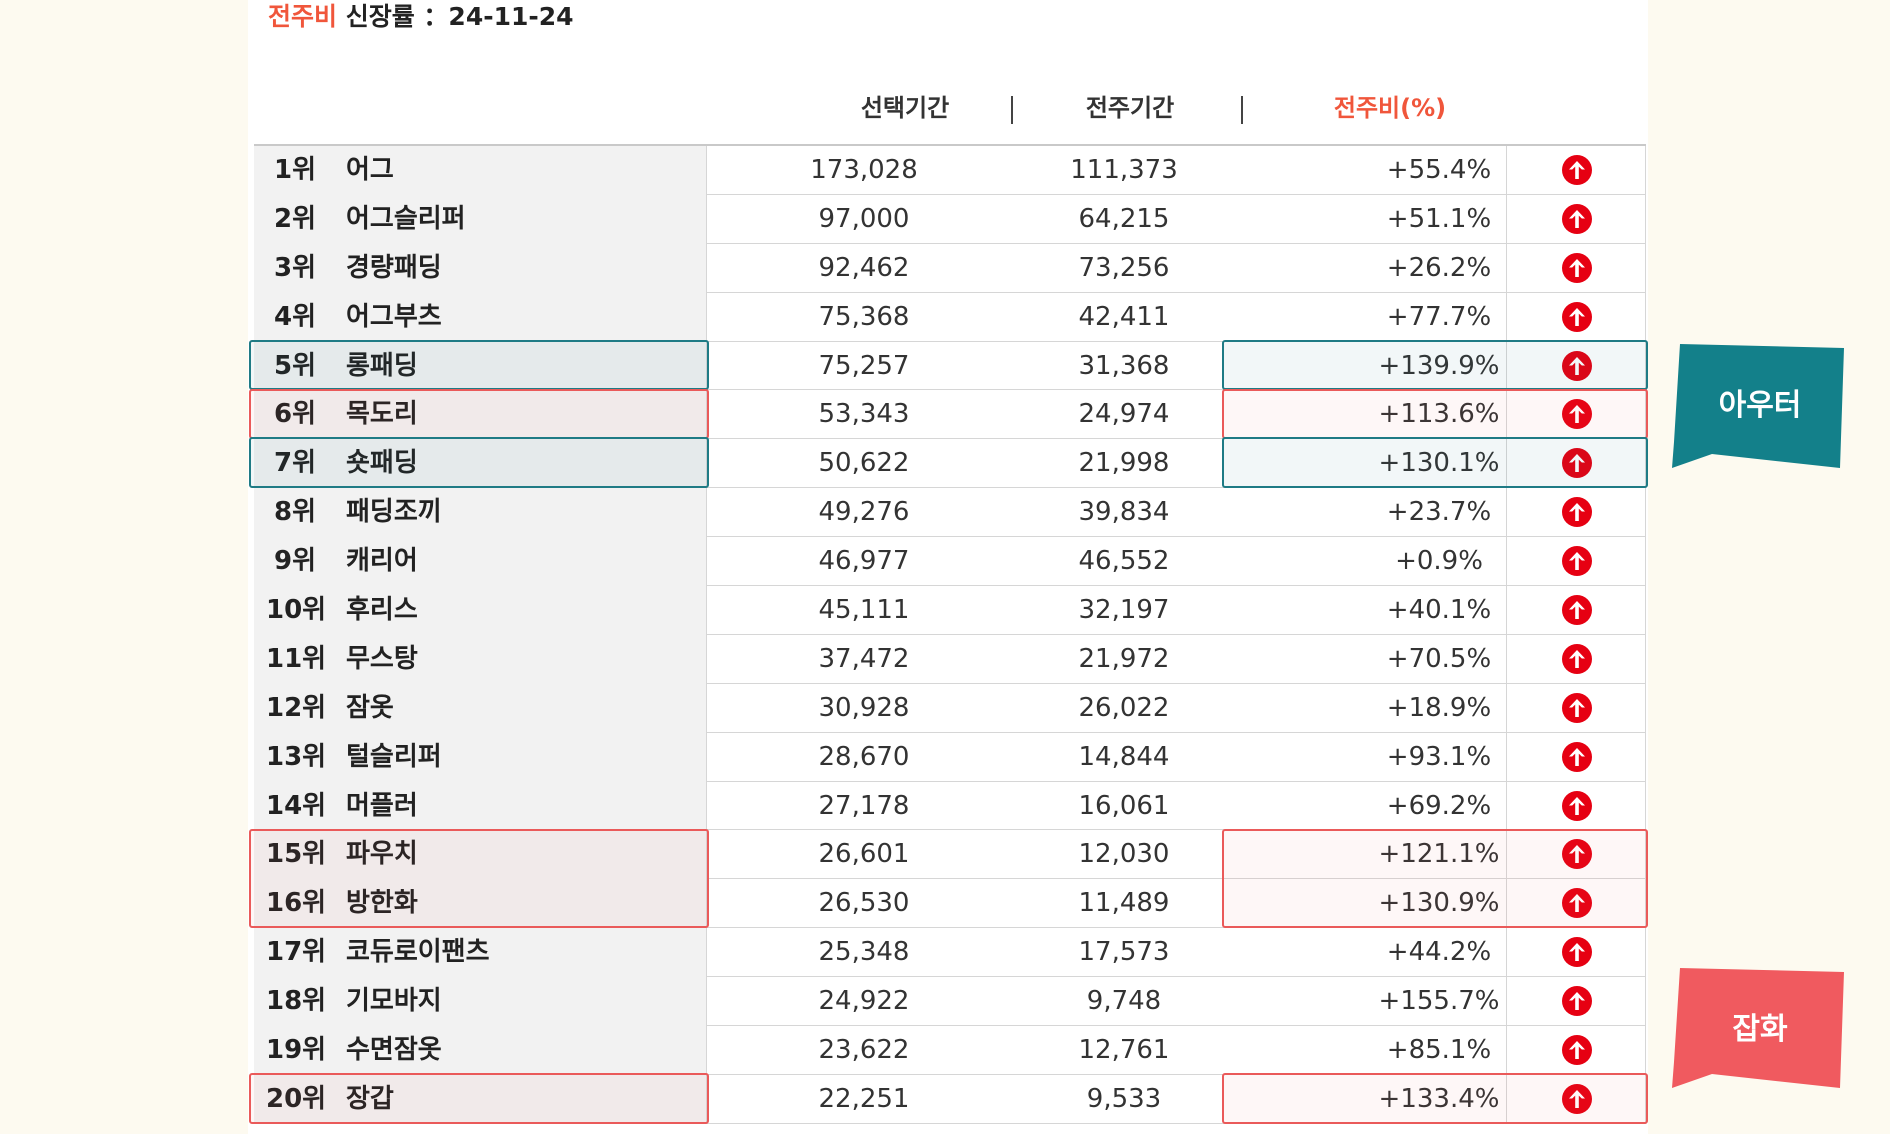 This screenshot has height=1134, width=1890. I want to click on callout-misc: 잡화, so click(1777, 1028).